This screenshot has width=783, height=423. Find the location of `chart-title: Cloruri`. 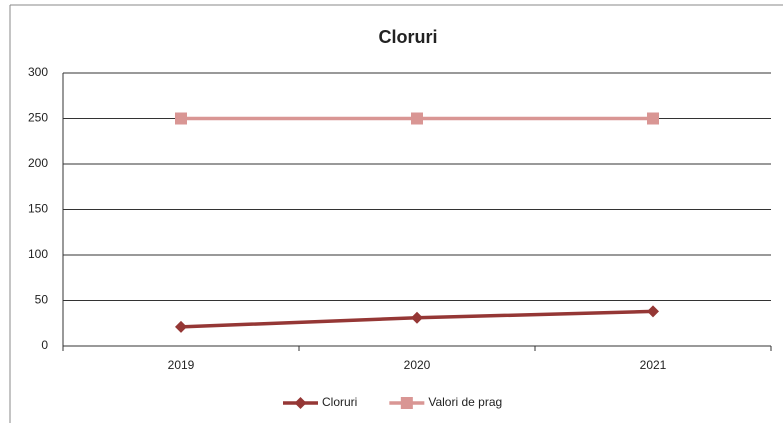

chart-title: Cloruri is located at coordinates (407, 37).